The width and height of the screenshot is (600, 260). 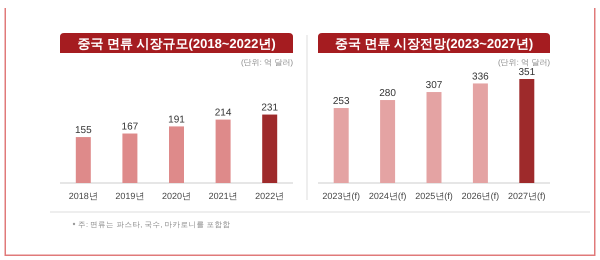 I want to click on x-tick-label: 2018년, so click(x=83, y=196).